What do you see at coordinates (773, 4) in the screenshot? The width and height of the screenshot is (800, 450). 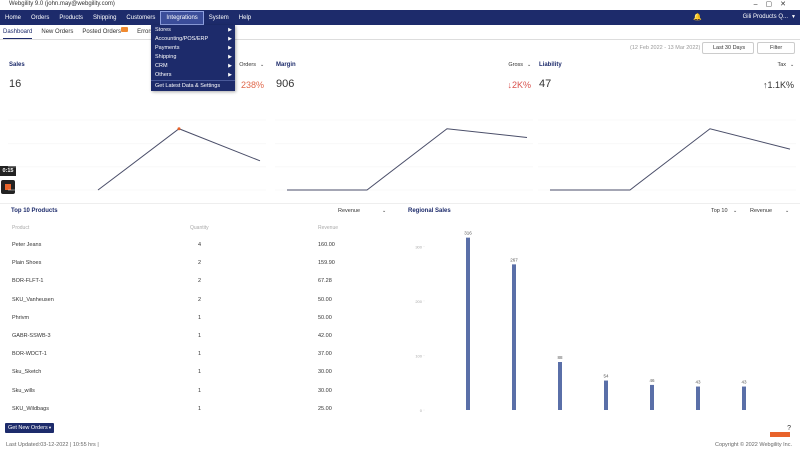 I see `window-controls: –▢✕` at bounding box center [773, 4].